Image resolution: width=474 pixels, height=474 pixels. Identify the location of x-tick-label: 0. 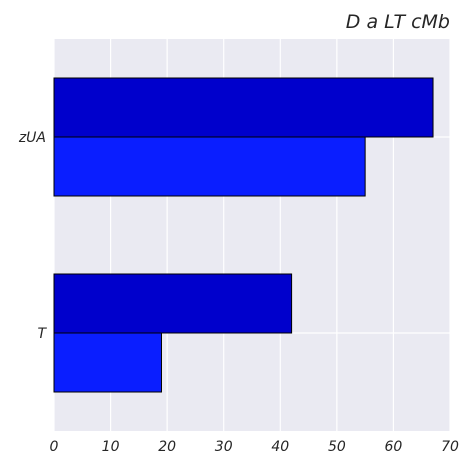
(54, 447).